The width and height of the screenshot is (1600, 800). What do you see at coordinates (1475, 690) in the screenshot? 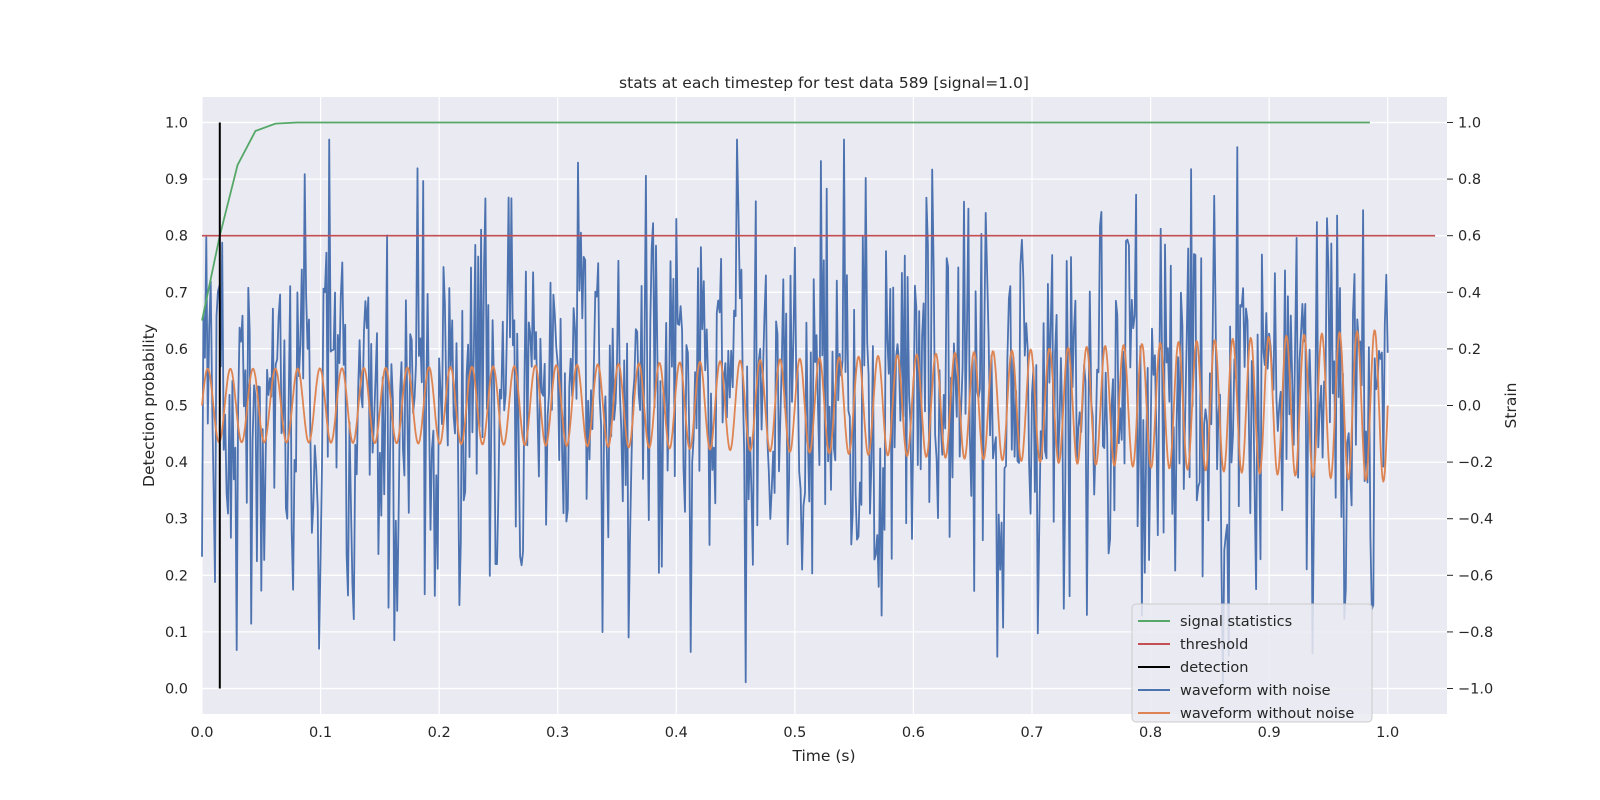
I see `y2-tick-label: −1.0` at bounding box center [1475, 690].